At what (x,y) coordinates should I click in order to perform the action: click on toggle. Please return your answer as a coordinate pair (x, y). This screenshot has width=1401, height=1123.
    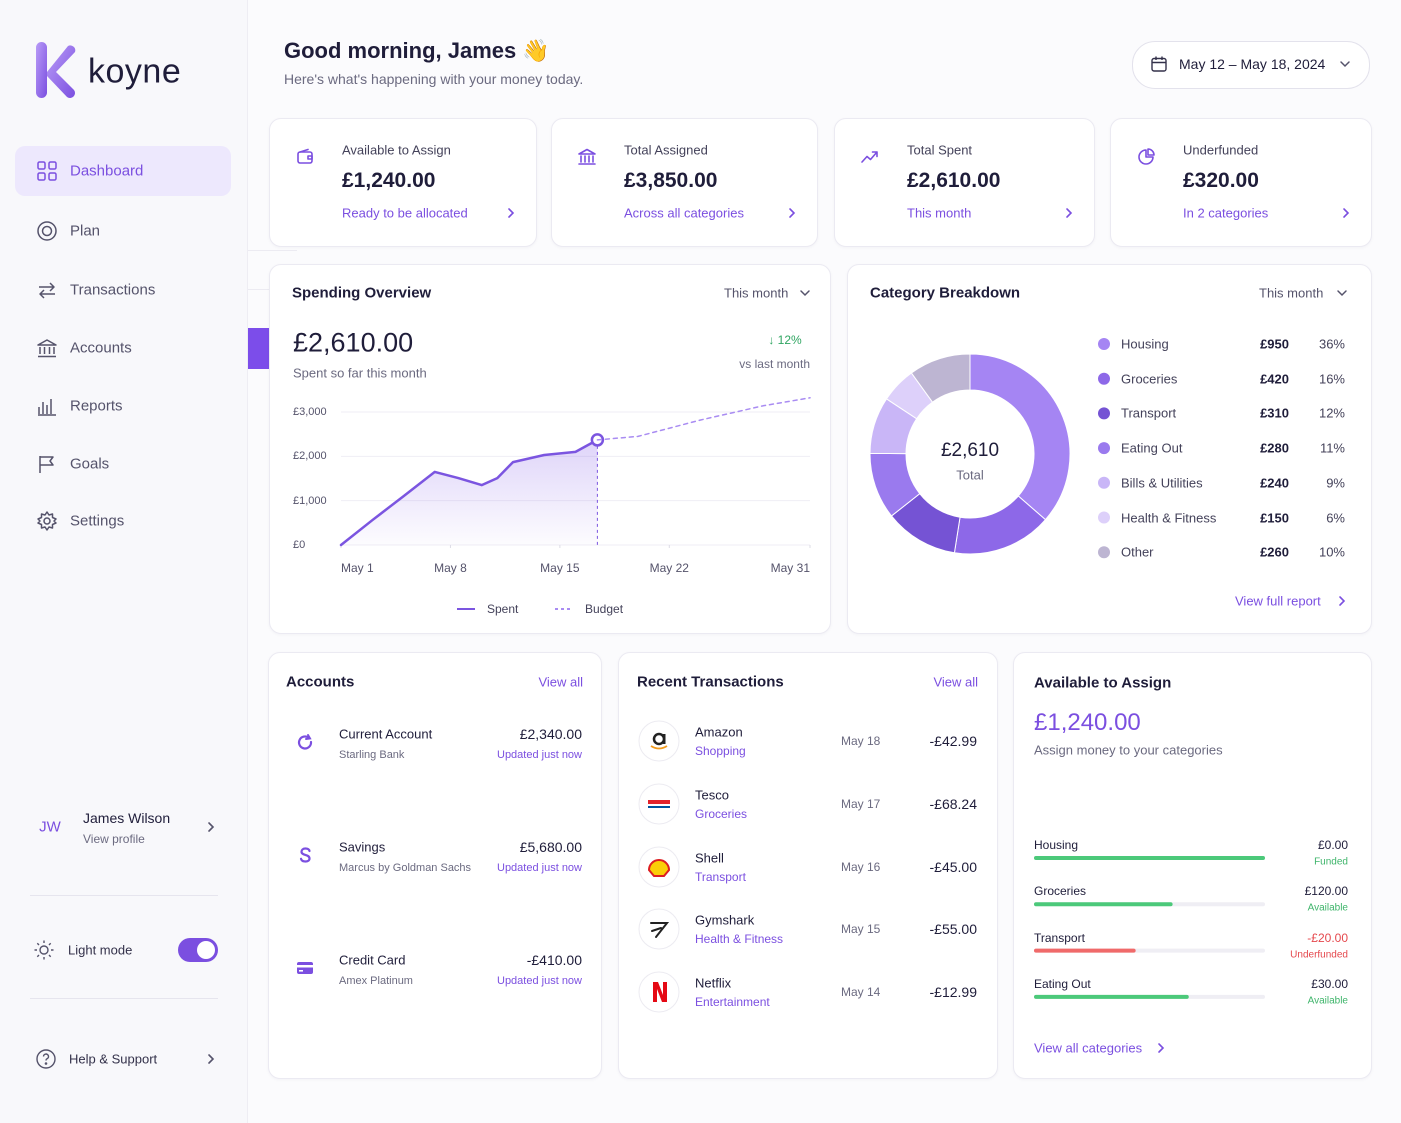
    Looking at the image, I should click on (198, 950).